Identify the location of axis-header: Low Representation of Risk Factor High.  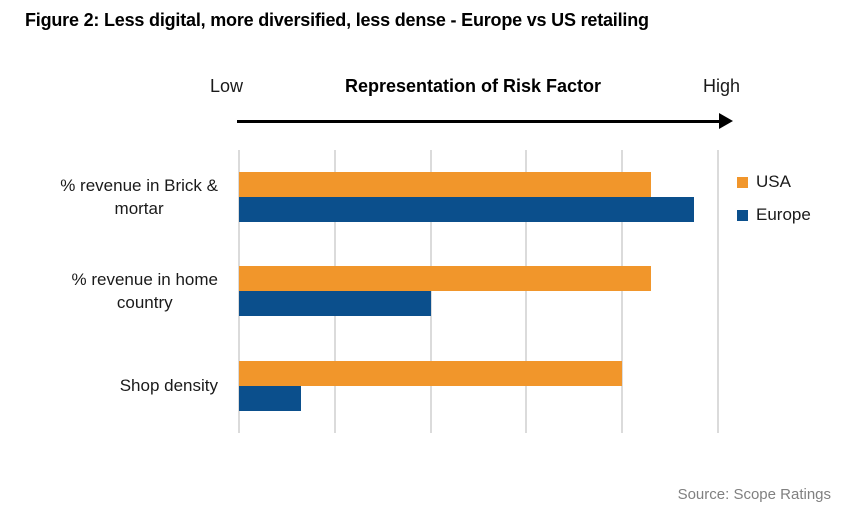
(475, 86).